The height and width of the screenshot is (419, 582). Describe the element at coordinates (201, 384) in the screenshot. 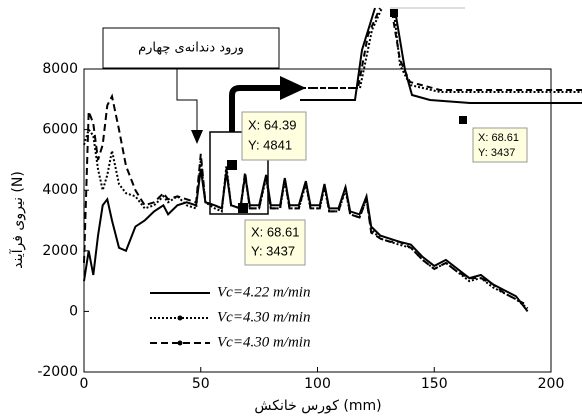

I see `x-tick-label: 50` at that location.